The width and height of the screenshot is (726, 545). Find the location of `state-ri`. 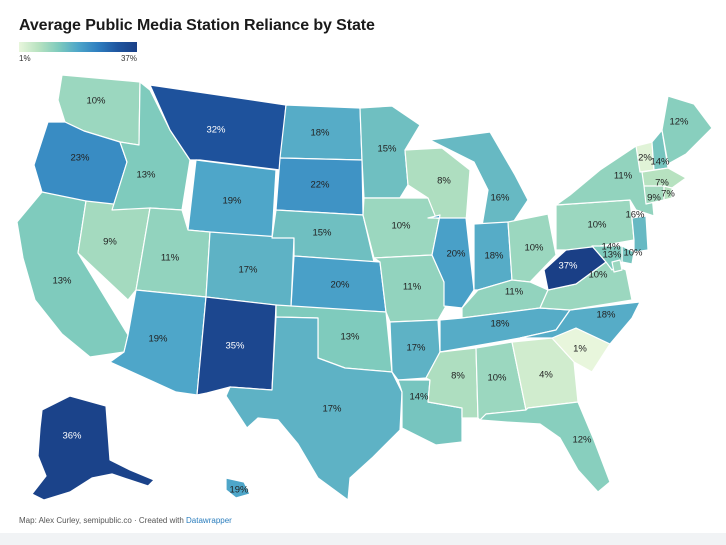

state-ri is located at coordinates (668, 193).